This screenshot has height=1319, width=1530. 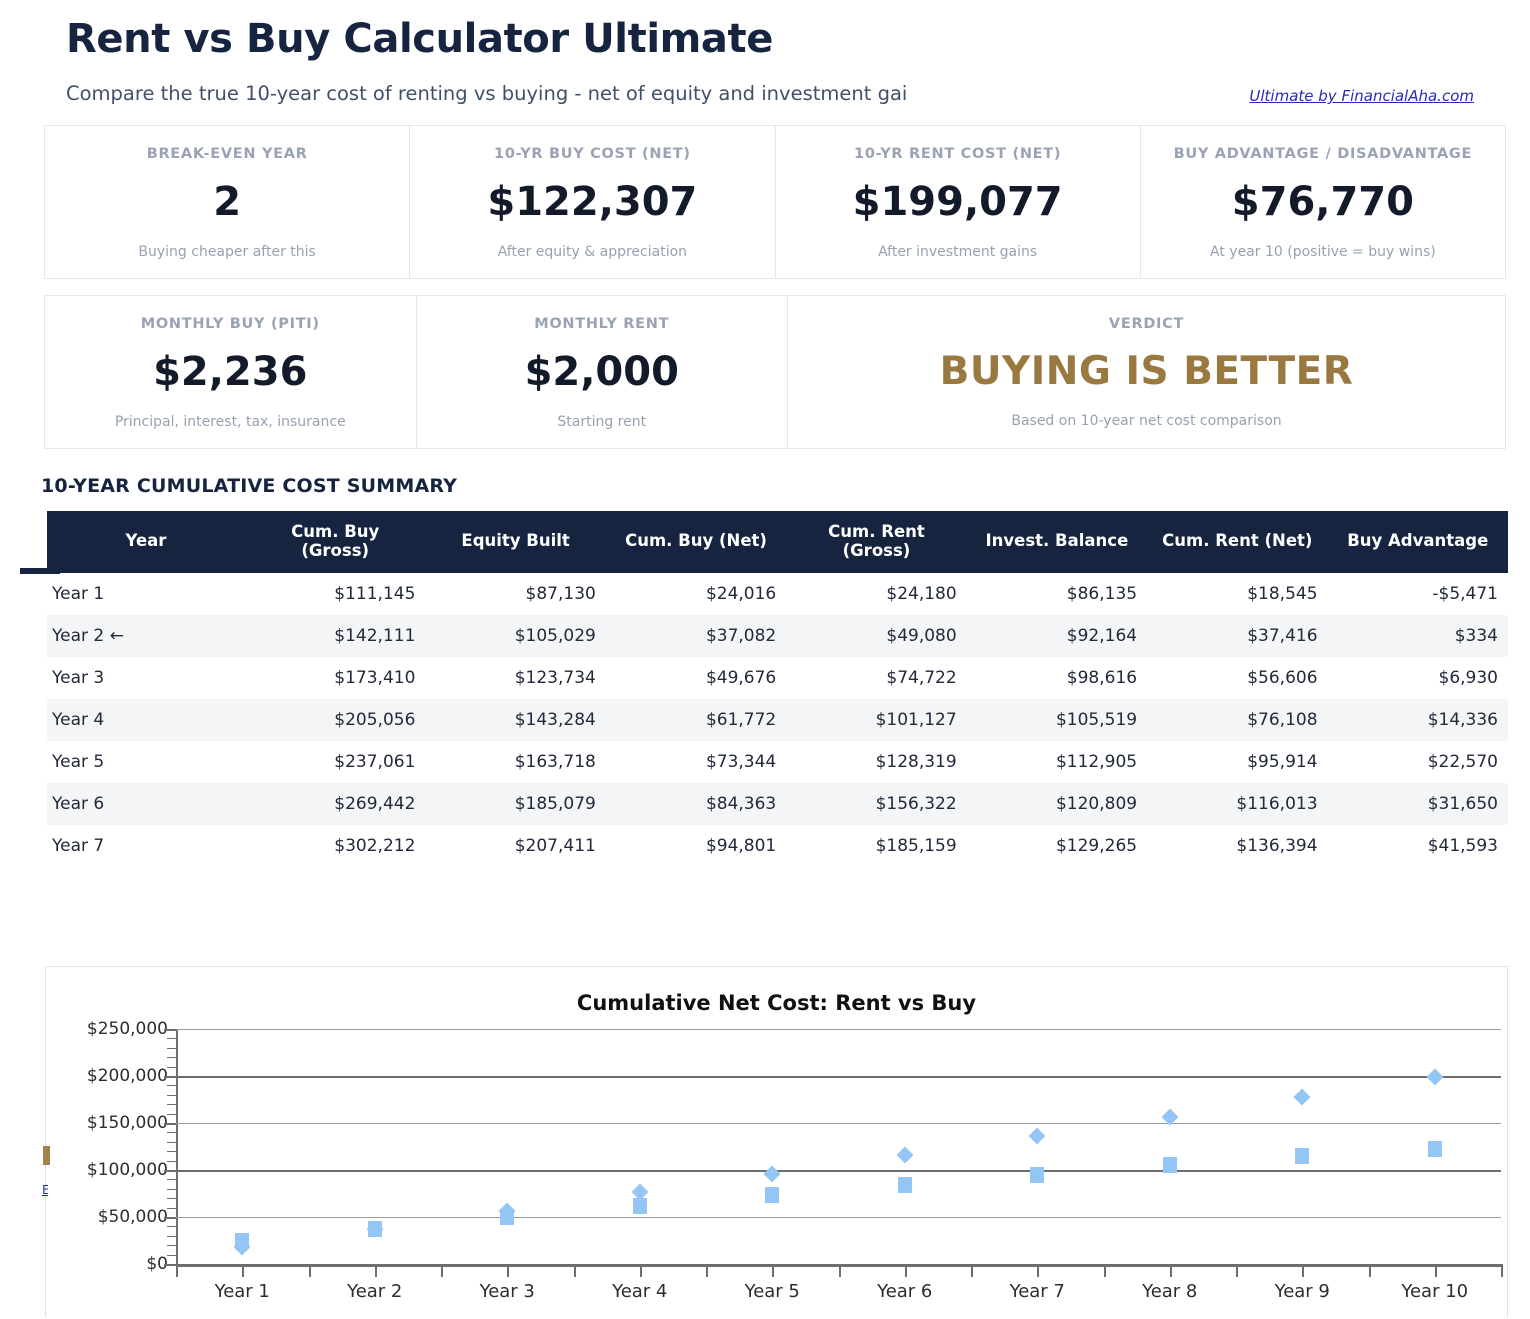 What do you see at coordinates (375, 677) in the screenshot?
I see `cell-buy-gross: $173,410` at bounding box center [375, 677].